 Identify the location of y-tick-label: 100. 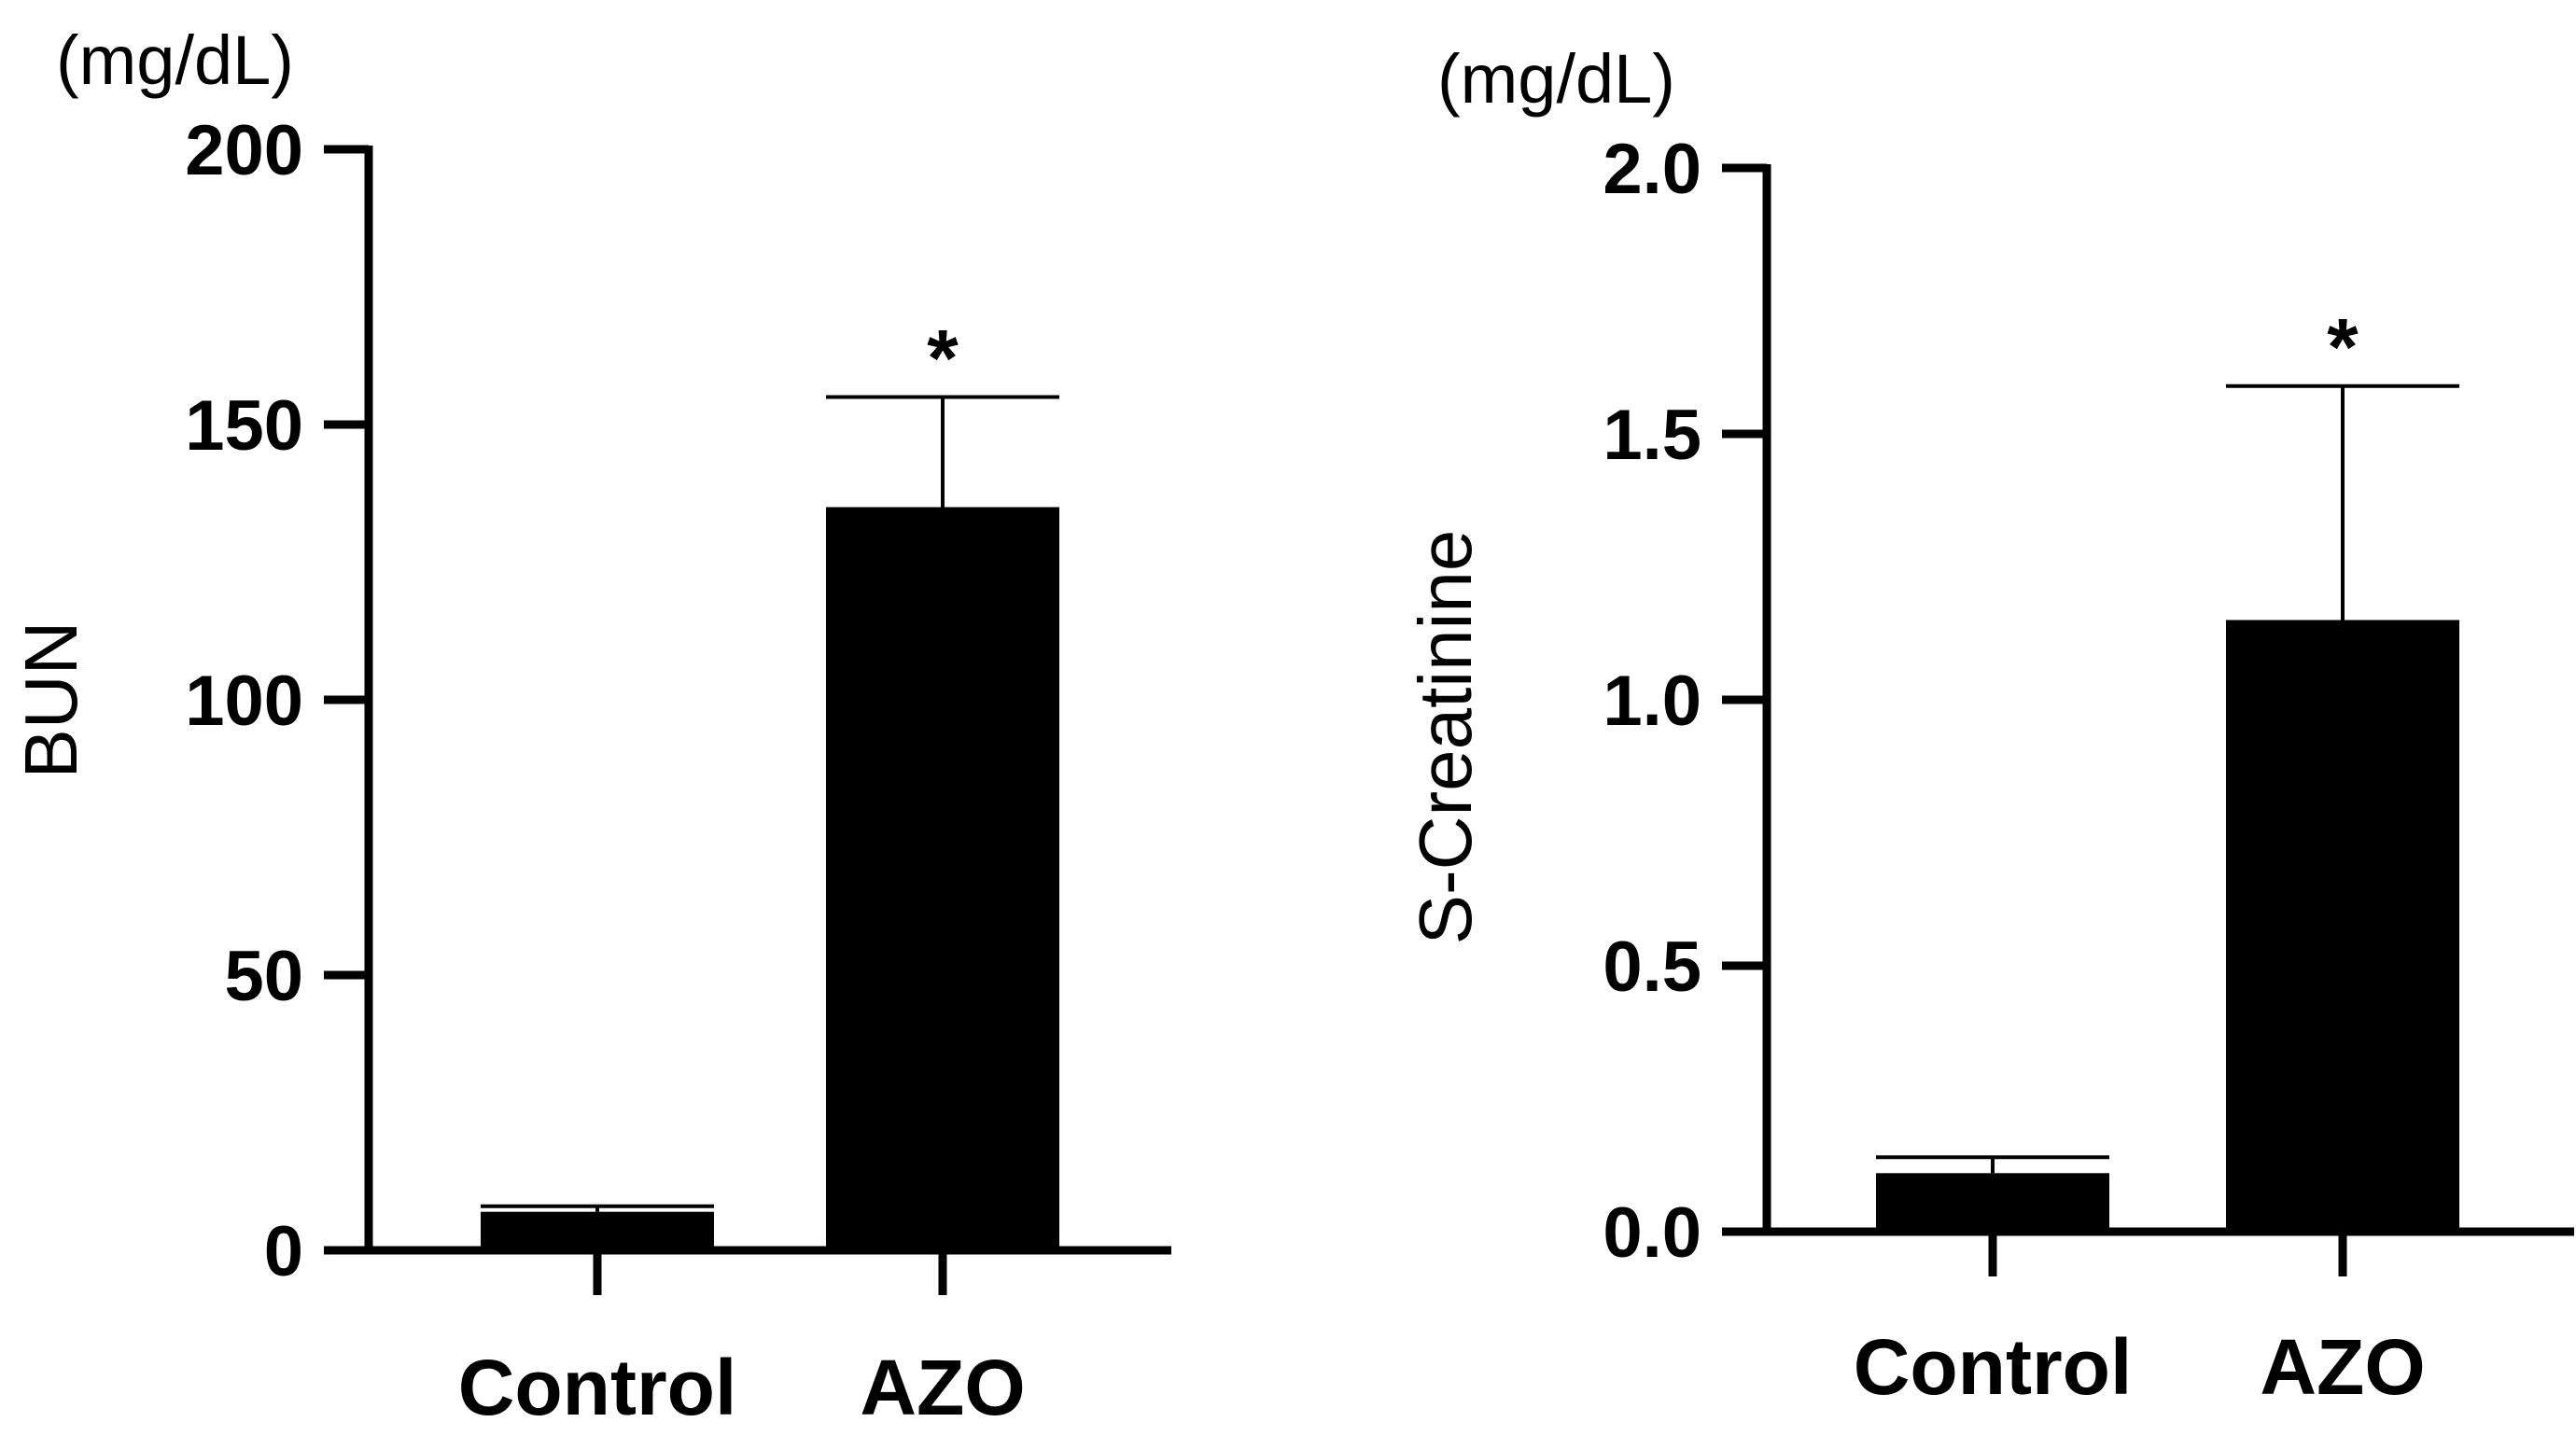
(244, 701).